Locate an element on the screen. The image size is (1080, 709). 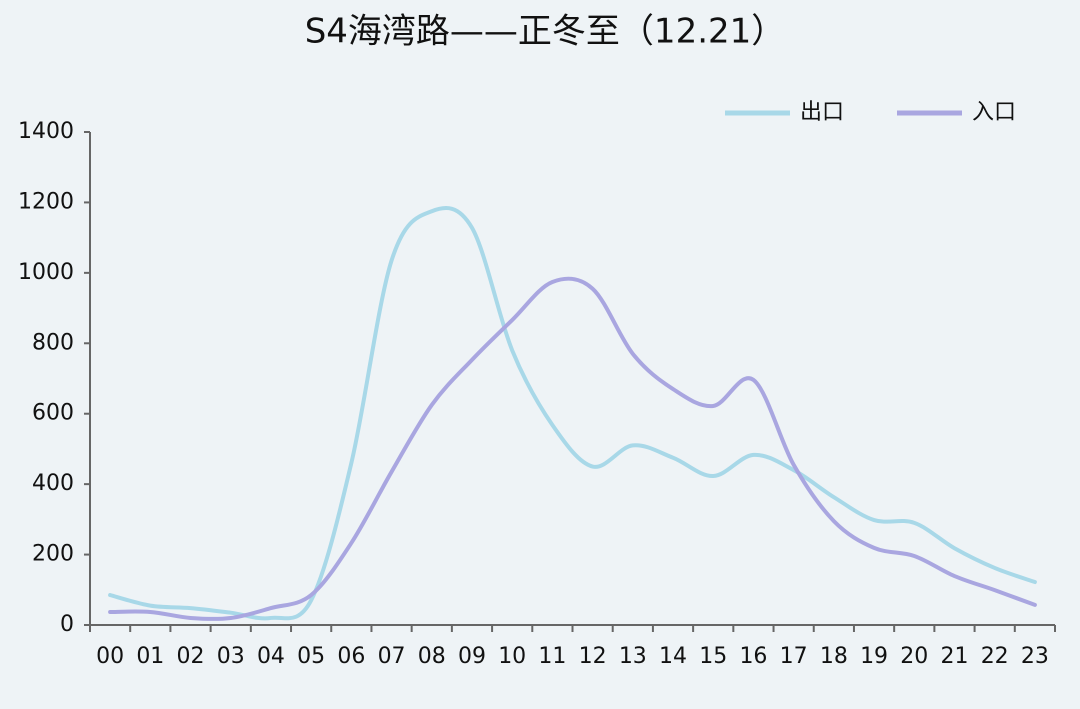
x-tick-label: 03 is located at coordinates (231, 656).